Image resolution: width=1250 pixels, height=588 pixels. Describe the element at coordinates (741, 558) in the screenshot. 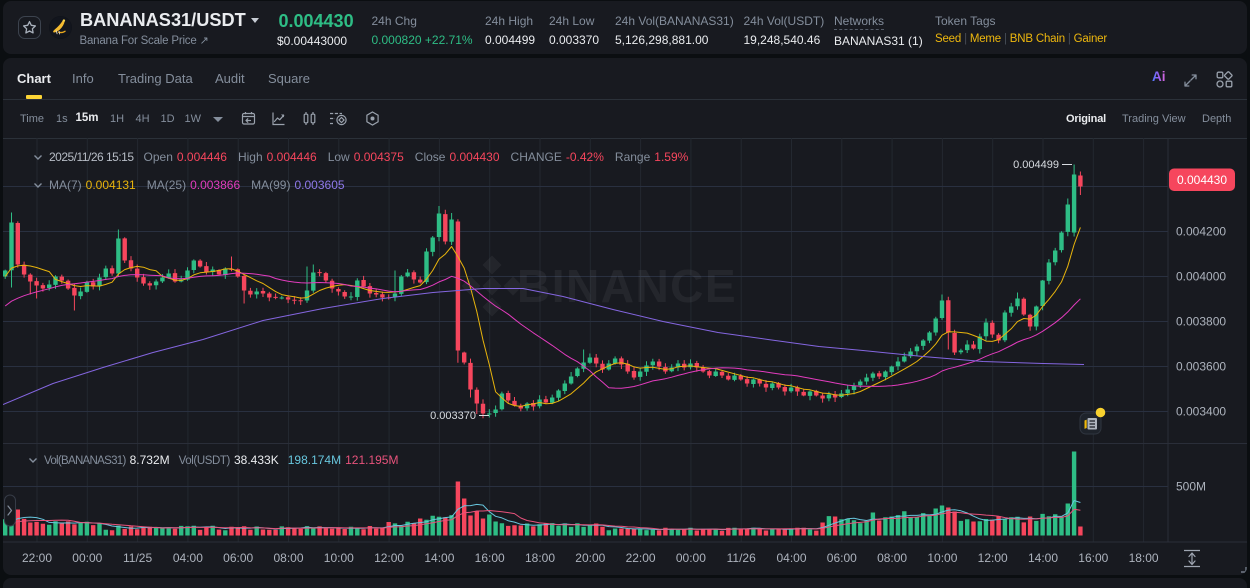

I see `svg-text: 11/26` at that location.